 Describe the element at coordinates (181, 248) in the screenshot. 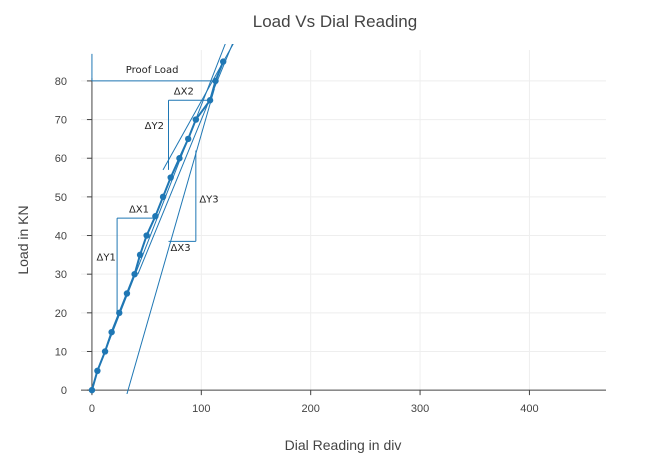

I see `annotation-label: ΔX3` at that location.